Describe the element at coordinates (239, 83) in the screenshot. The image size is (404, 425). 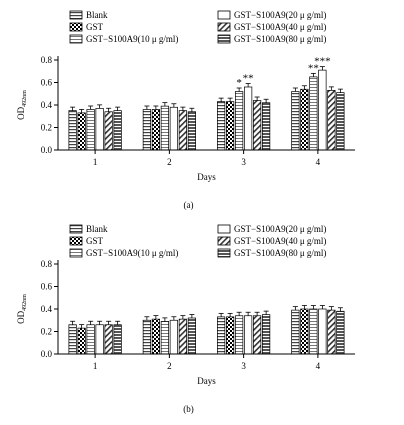
I see `significance-mark: *` at that location.